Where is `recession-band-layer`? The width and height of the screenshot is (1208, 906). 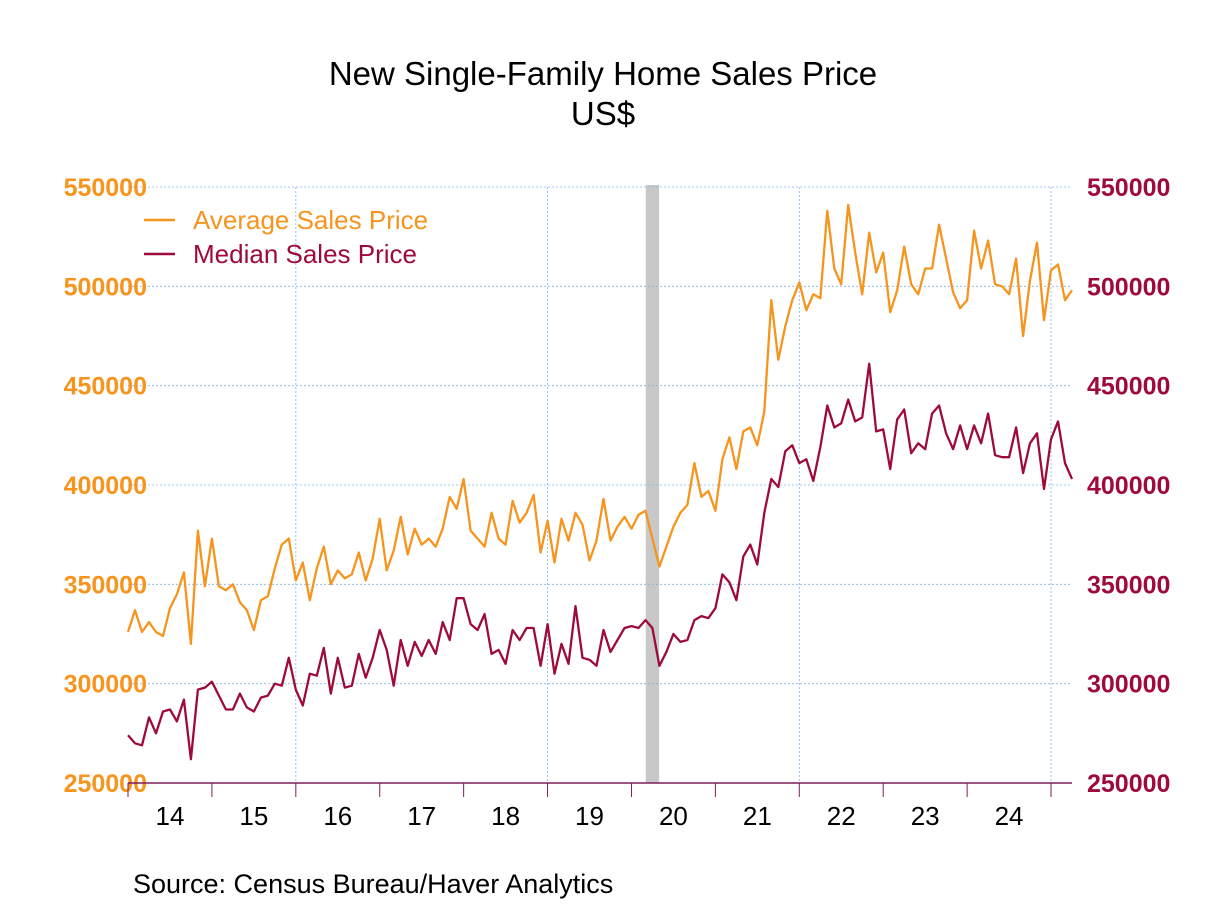 recession-band-layer is located at coordinates (652, 484).